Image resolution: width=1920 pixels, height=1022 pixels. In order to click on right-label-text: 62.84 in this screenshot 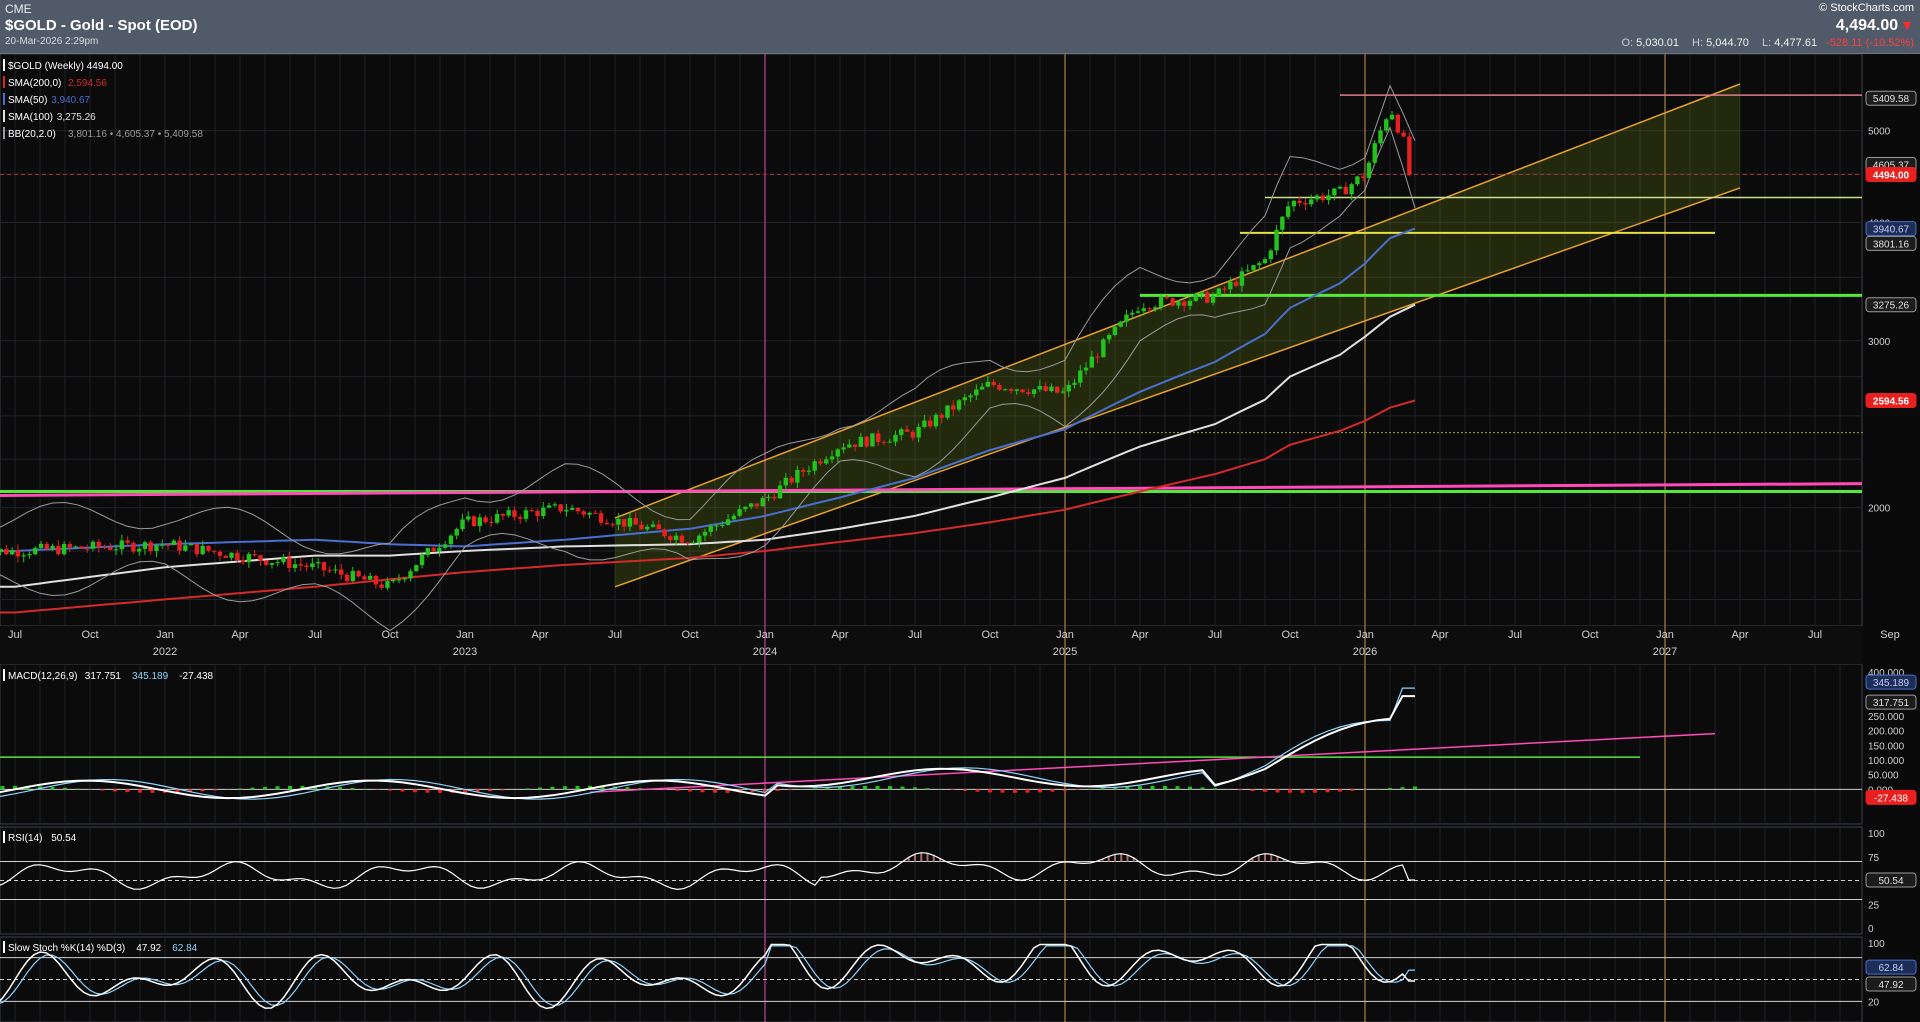, I will do `click(1890, 968)`.